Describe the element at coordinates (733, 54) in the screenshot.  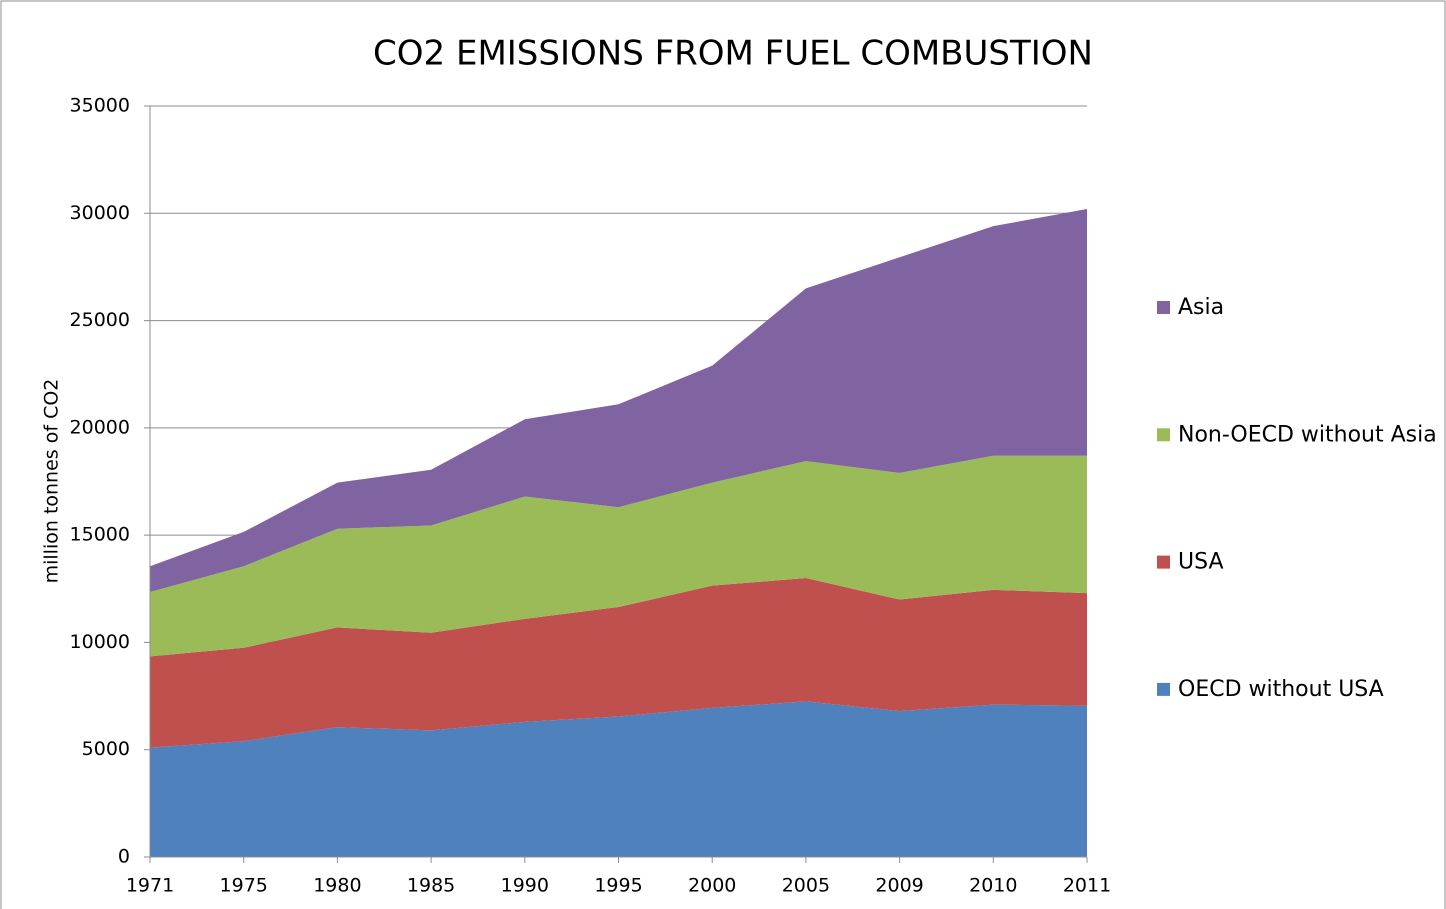
I see `chart-title: CO2 EMISSIONS FROM FUEL COMBUSTION` at that location.